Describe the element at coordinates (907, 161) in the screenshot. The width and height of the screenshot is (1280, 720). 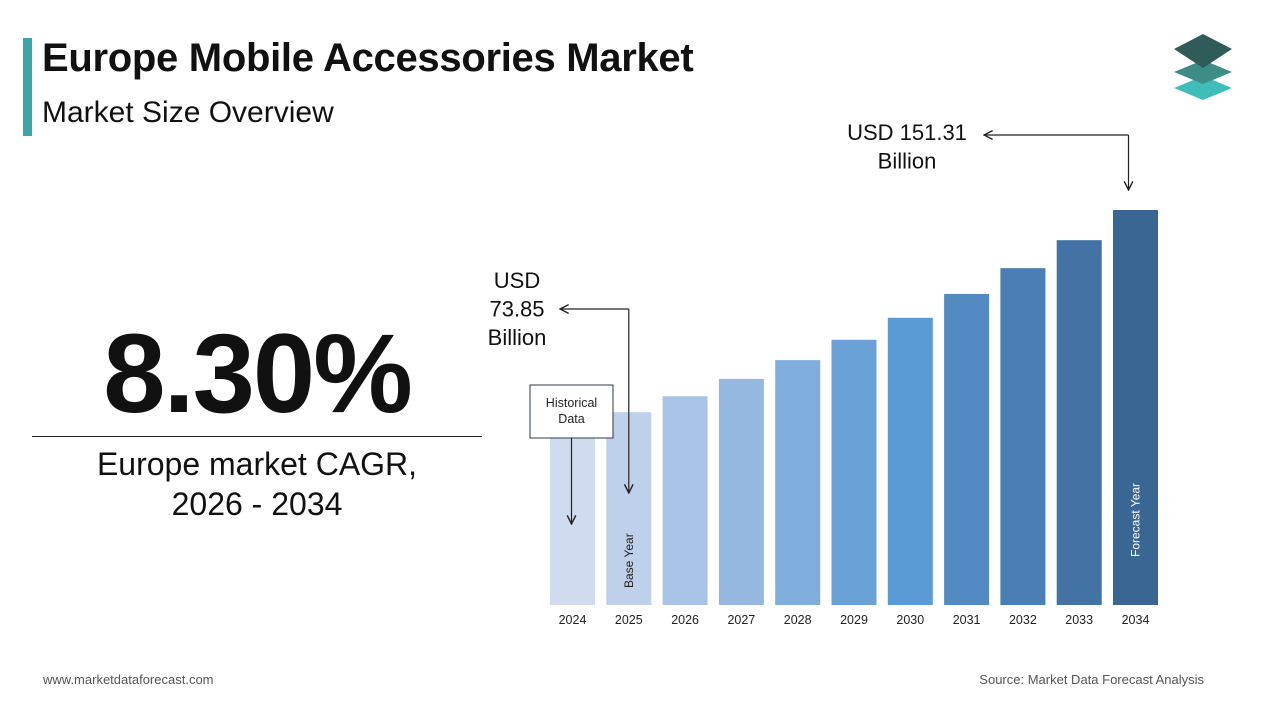
I see `final-value-line-2: Billion` at that location.